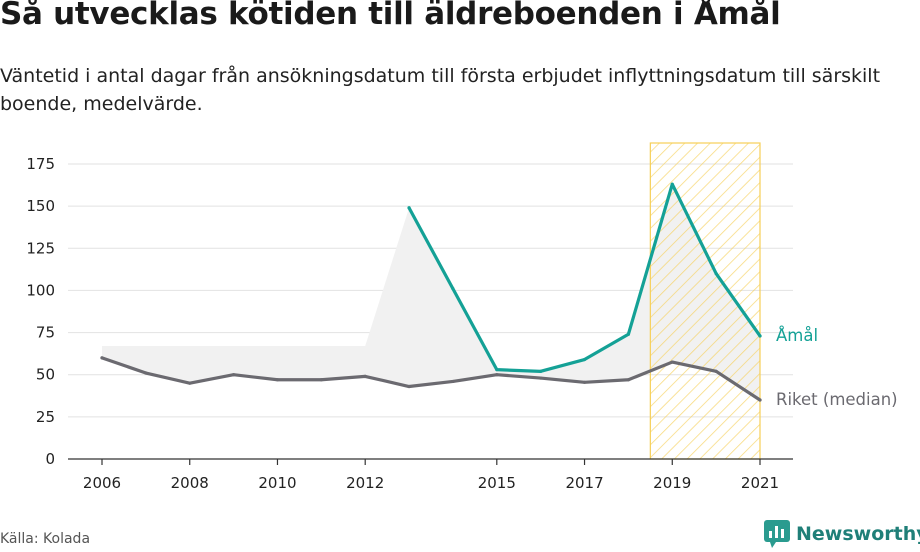 This screenshot has height=552, width=920. What do you see at coordinates (45, 417) in the screenshot?
I see `y-tick-label: 25` at bounding box center [45, 417].